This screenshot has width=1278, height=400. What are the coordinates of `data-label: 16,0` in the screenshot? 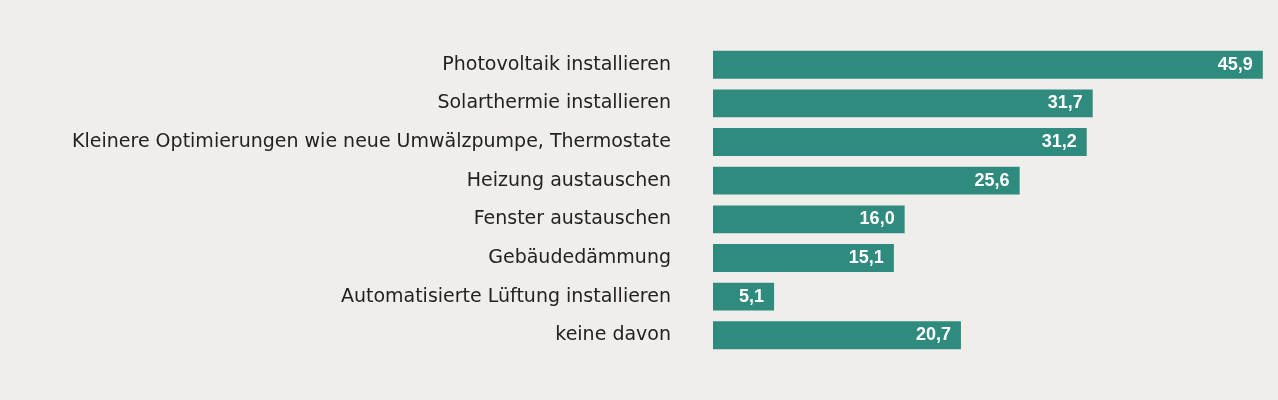 It's located at (877, 218).